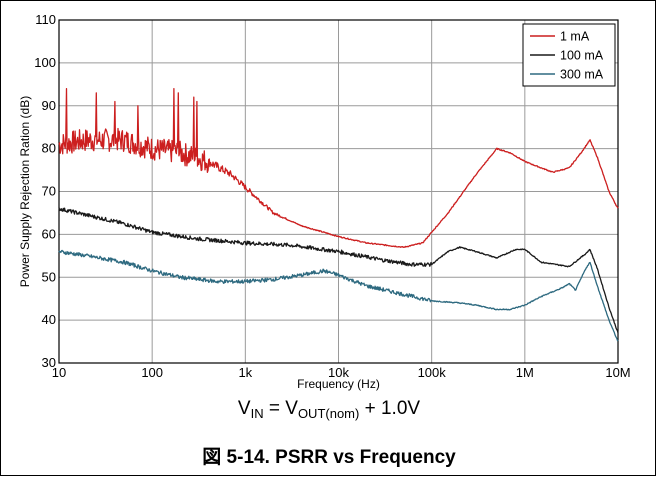 This screenshot has width=658, height=478. What do you see at coordinates (49, 233) in the screenshot?
I see `y-tick-label: 60` at bounding box center [49, 233].